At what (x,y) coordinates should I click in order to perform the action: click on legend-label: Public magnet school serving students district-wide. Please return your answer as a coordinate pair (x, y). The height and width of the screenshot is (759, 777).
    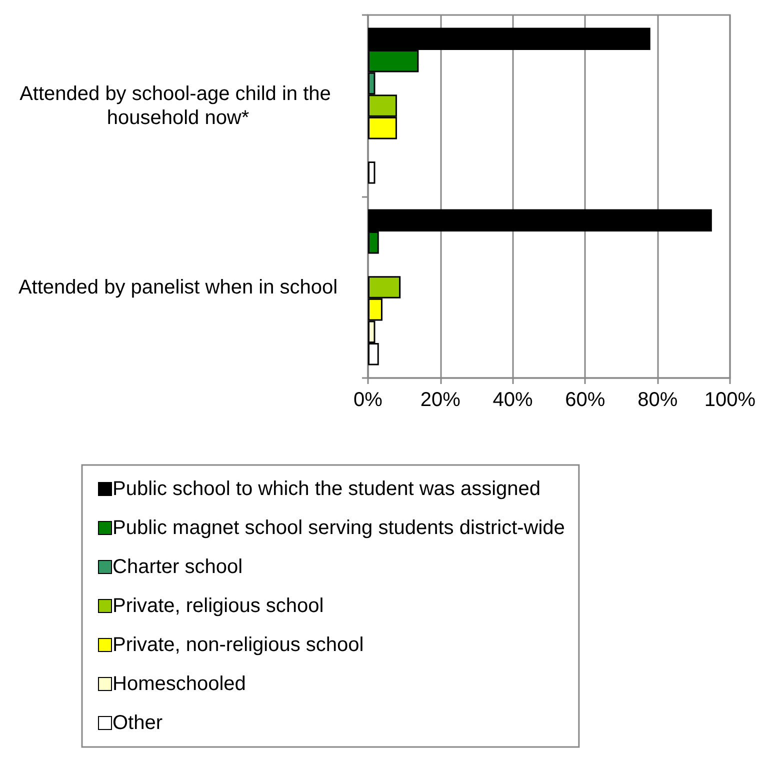
    Looking at the image, I should click on (338, 528).